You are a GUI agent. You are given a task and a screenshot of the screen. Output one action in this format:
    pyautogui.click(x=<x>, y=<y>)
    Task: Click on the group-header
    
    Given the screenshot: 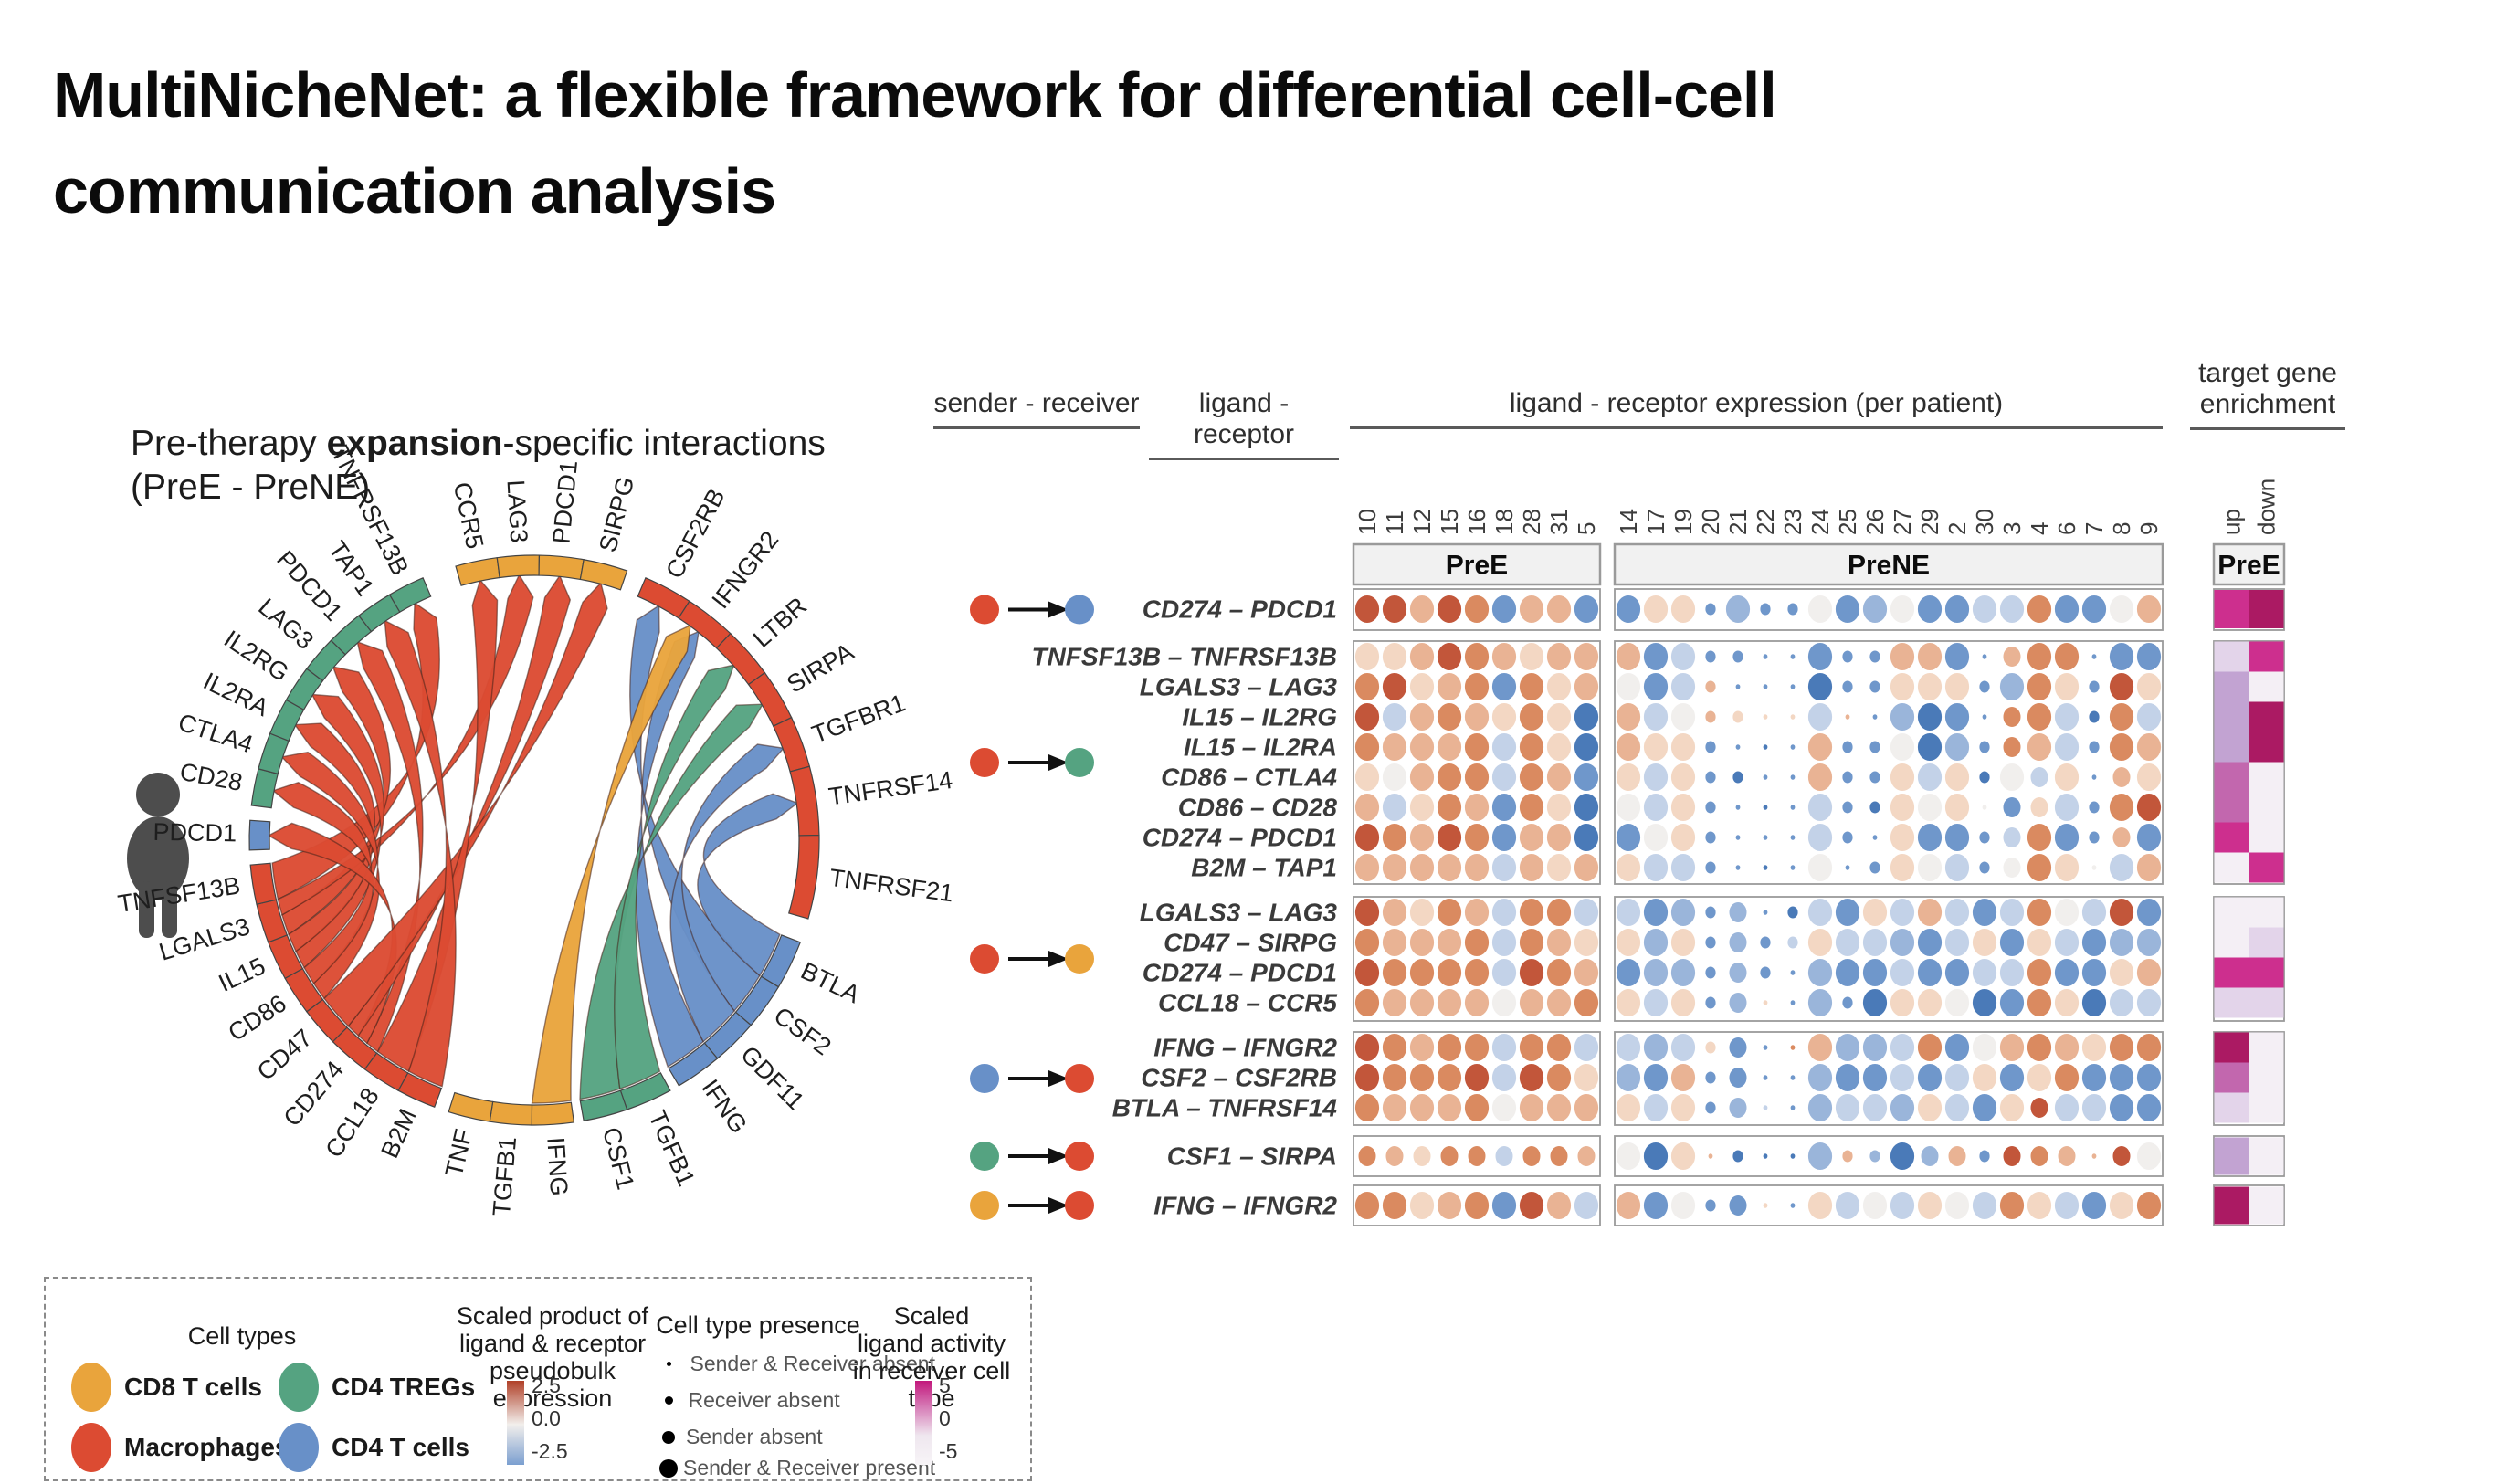 What is the action you would take?
    pyautogui.click(x=1477, y=564)
    